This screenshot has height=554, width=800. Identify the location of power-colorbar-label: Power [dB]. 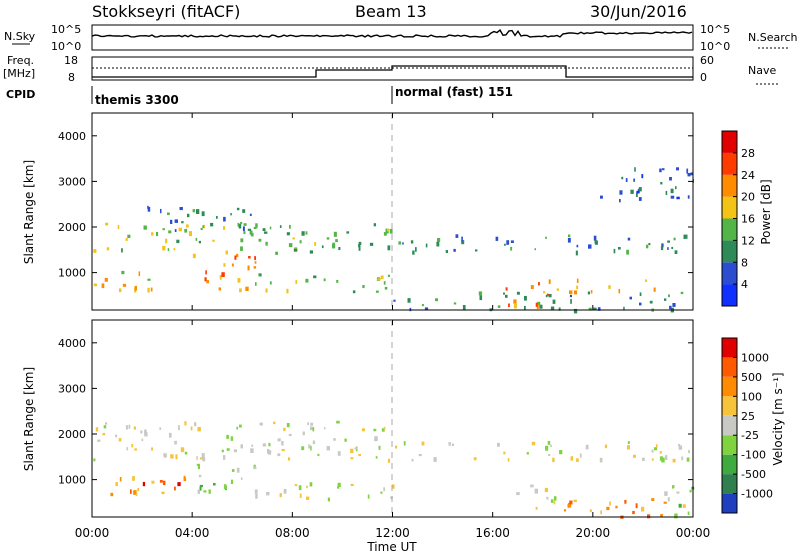
(766, 211).